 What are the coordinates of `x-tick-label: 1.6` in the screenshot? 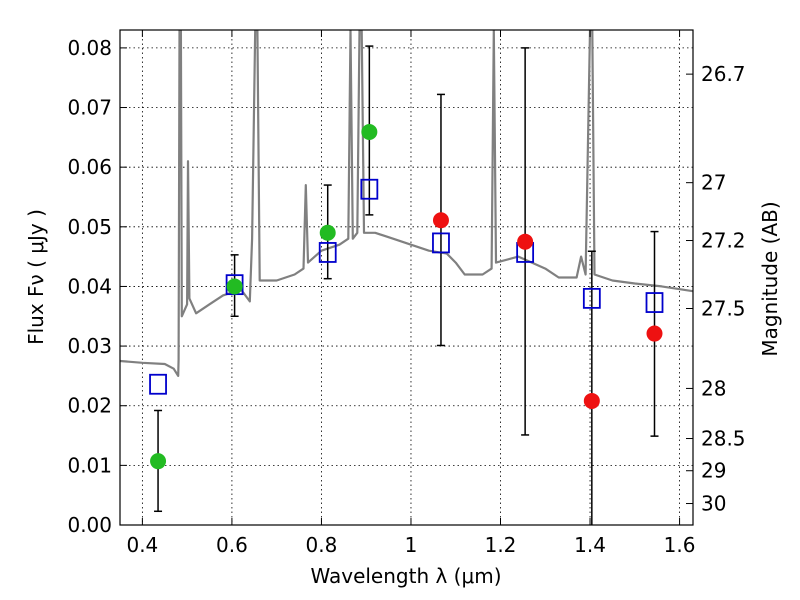 It's located at (680, 545).